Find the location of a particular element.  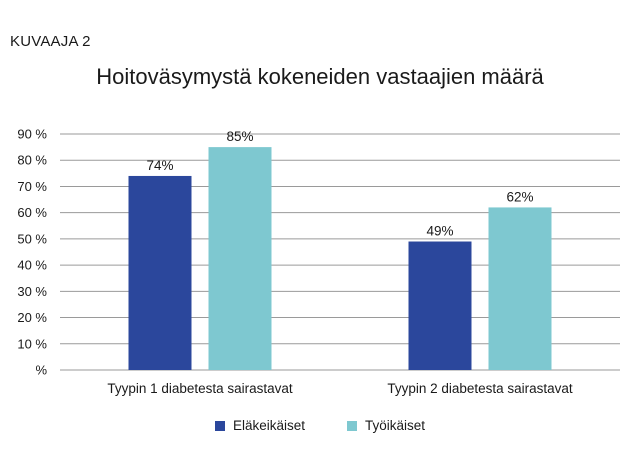

x-category-label: Tyypin 1 diabetesta sairastavat is located at coordinates (200, 388).